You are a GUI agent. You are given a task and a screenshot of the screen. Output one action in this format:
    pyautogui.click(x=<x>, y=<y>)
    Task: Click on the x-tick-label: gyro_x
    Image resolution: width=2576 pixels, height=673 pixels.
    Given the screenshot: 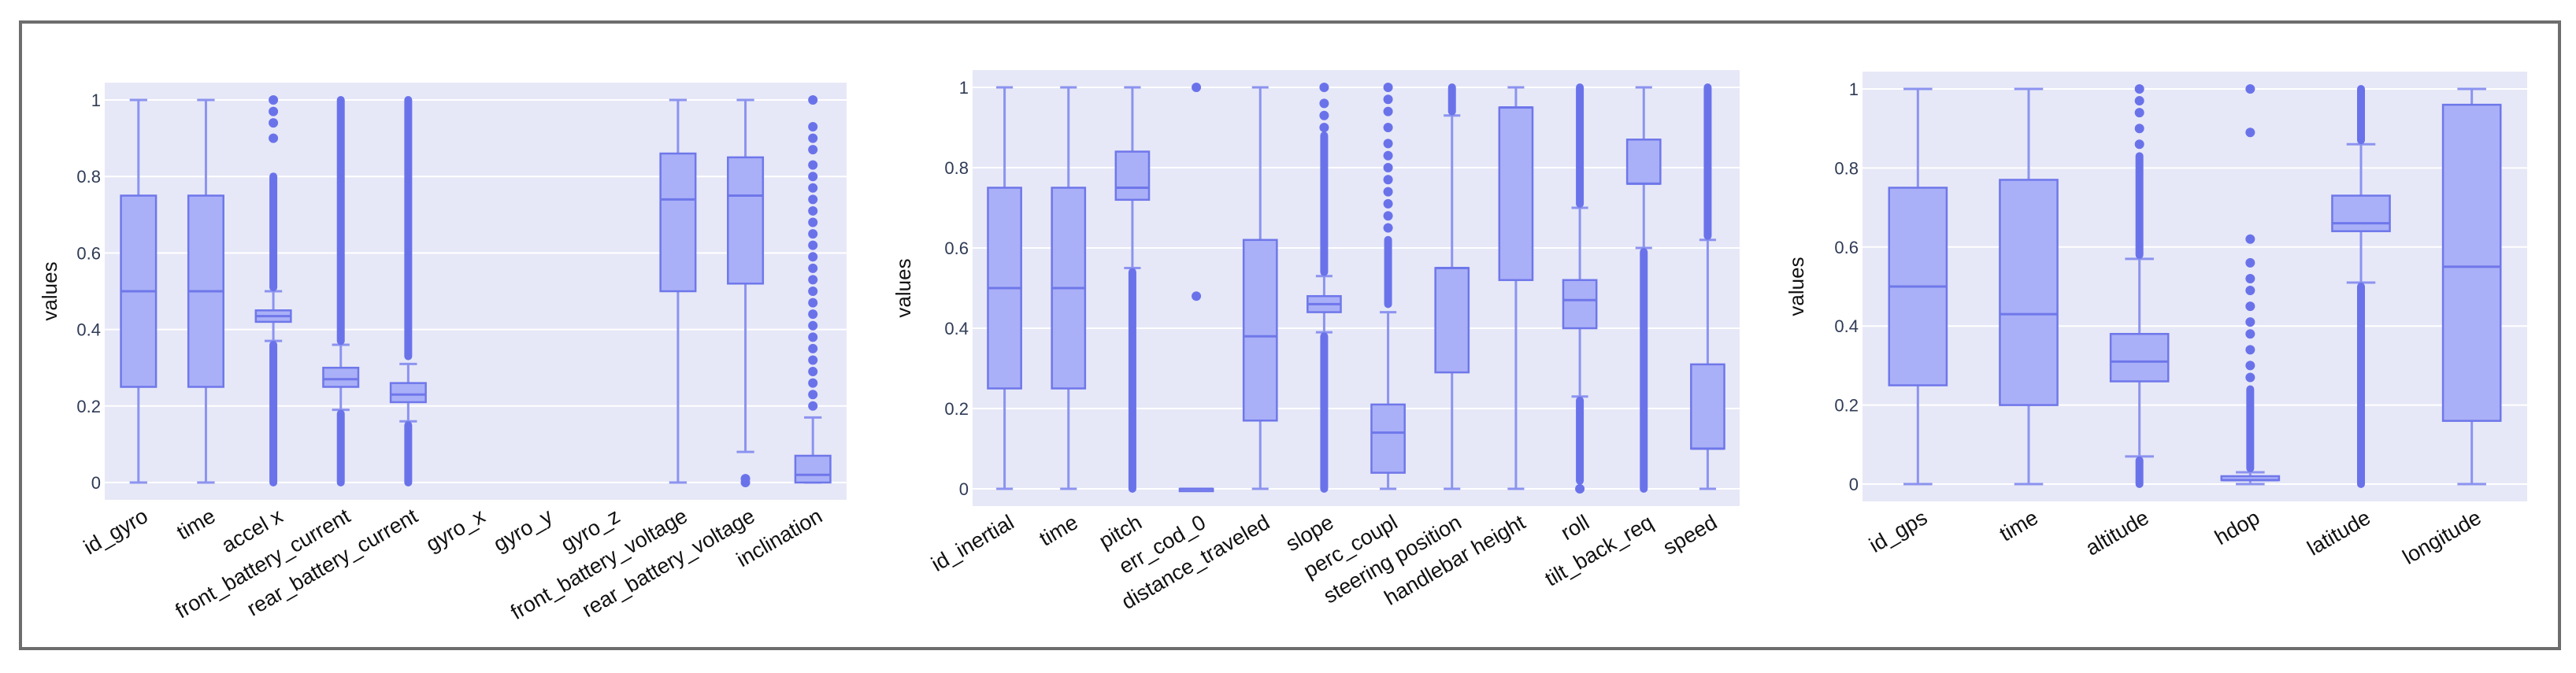 What is the action you would take?
    pyautogui.click(x=456, y=530)
    